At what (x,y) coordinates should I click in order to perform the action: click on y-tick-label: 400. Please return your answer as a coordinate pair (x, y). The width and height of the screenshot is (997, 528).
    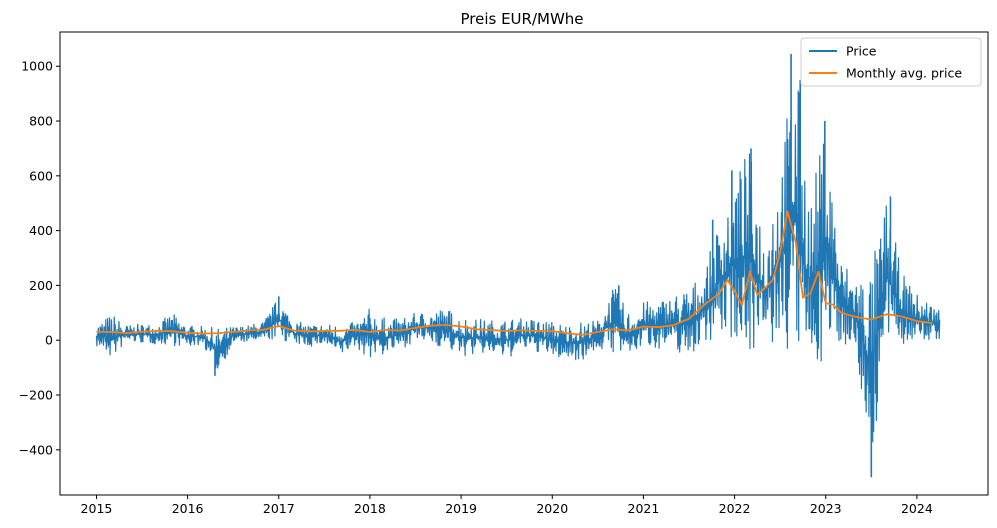
    Looking at the image, I should click on (41, 230).